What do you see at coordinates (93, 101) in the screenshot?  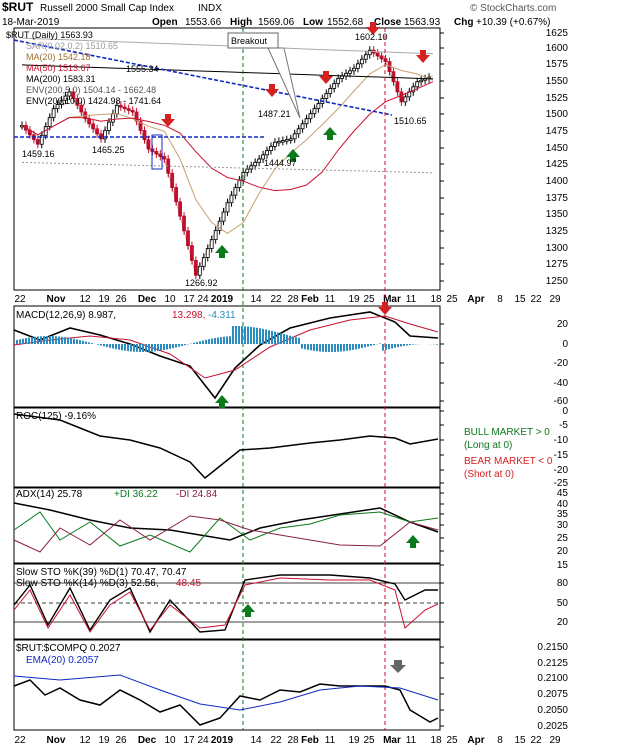 I see `legend-env10: ENV(200,10.0) 1424.98 - 1741.64` at bounding box center [93, 101].